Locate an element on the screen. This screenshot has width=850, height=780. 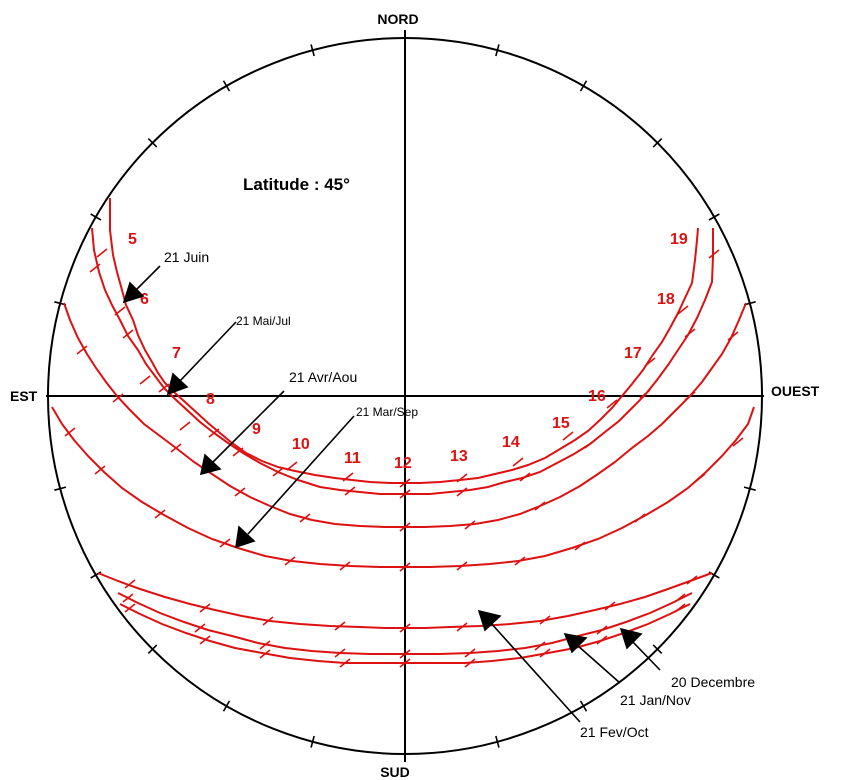
arrow-21-jan-nov is located at coordinates (598, 664).